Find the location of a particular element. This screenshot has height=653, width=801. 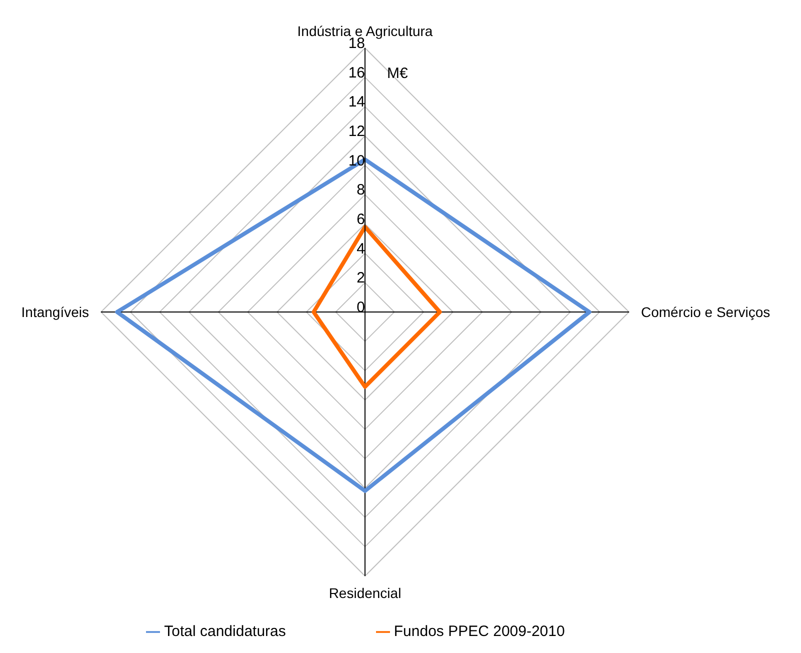

y-tick-label: 6 is located at coordinates (360, 219).